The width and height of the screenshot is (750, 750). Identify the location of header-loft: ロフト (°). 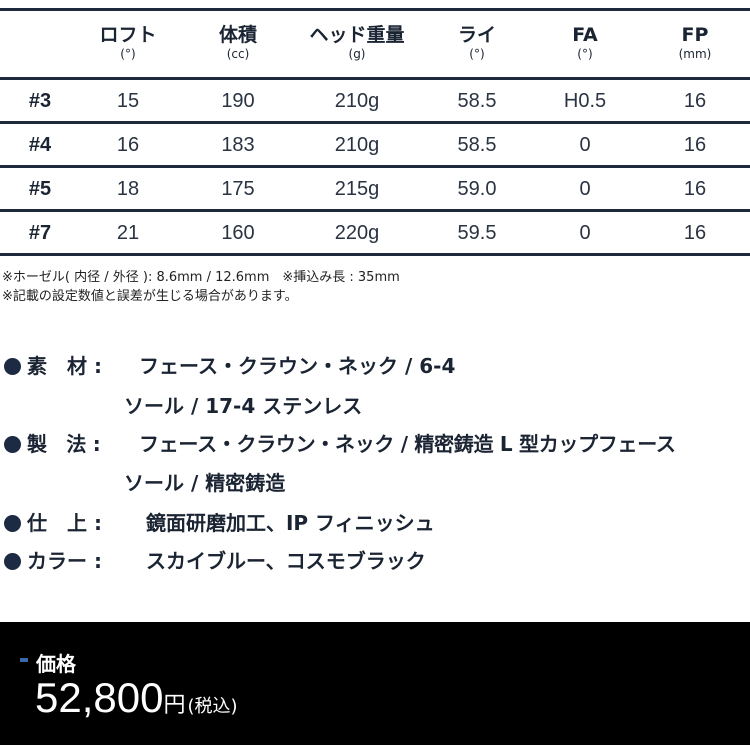
(128, 42).